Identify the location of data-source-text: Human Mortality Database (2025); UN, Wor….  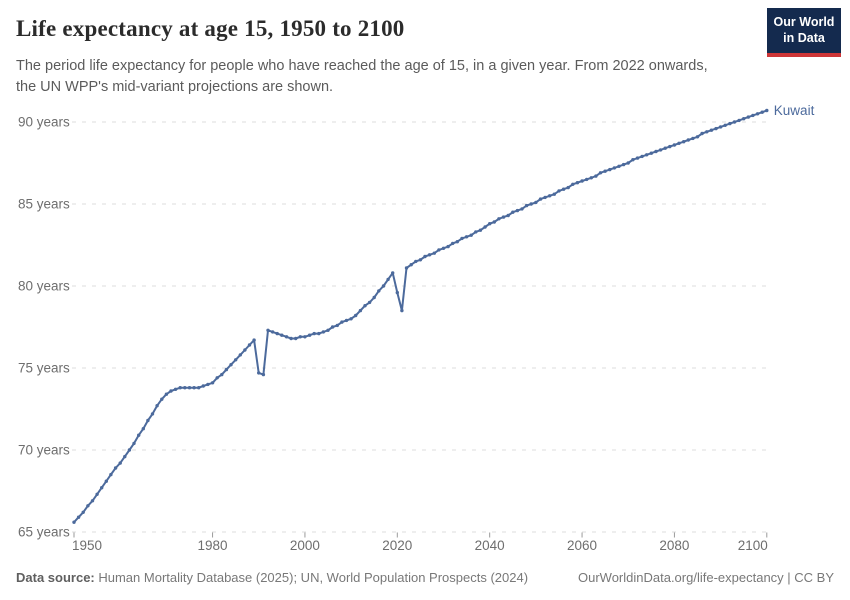
(311, 577).